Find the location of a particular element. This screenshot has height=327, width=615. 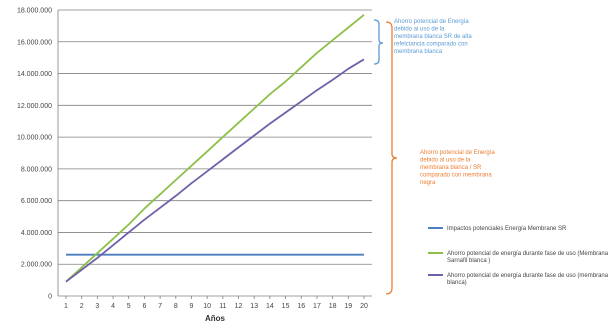

x-tick-label: 18 is located at coordinates (333, 306).